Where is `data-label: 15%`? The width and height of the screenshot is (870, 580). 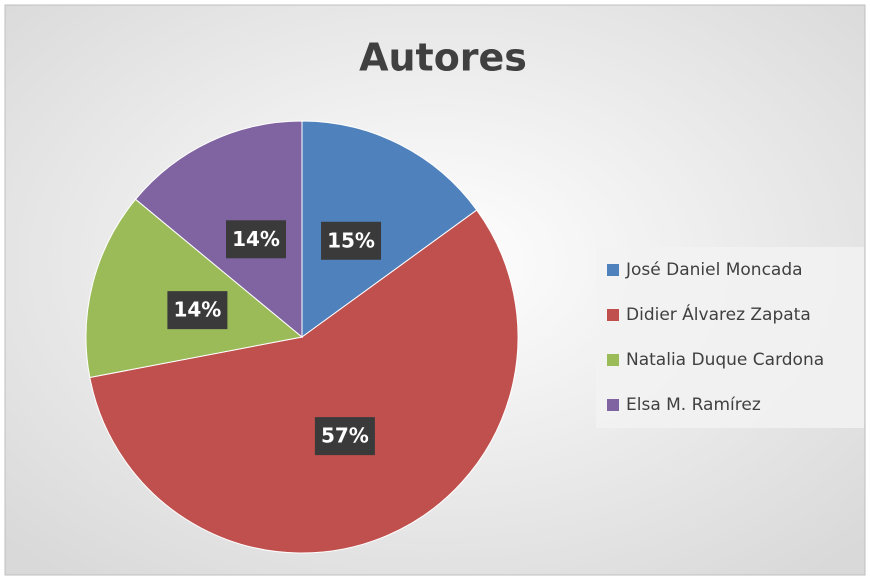 data-label: 15% is located at coordinates (351, 240).